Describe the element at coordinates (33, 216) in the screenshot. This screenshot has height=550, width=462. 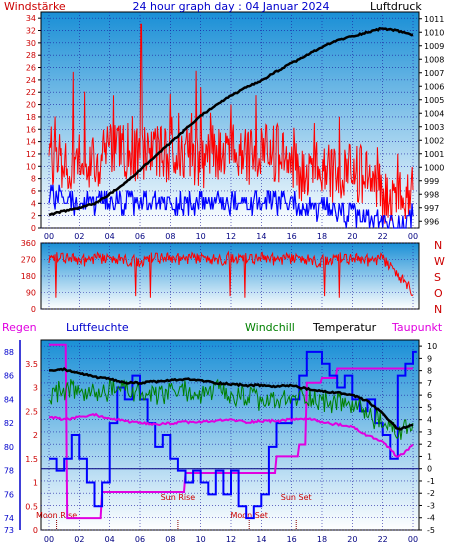
I see `tick-label-windstaerke: 2` at that location.